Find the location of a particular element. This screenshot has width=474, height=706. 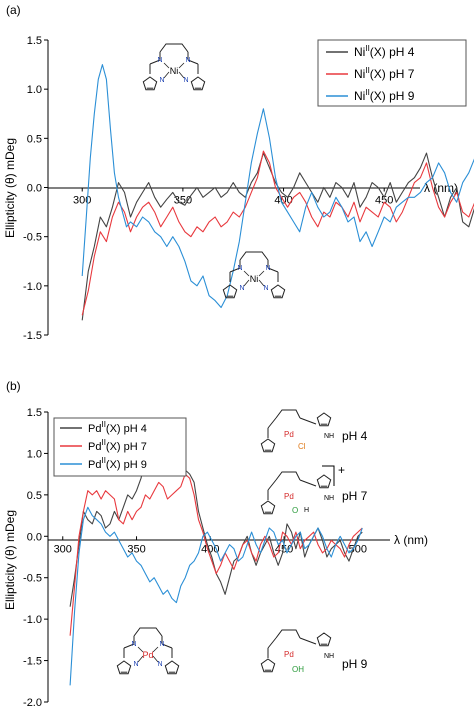

panel-a-legend-label-2: NiII(X) pH 7 is located at coordinates (384, 73).